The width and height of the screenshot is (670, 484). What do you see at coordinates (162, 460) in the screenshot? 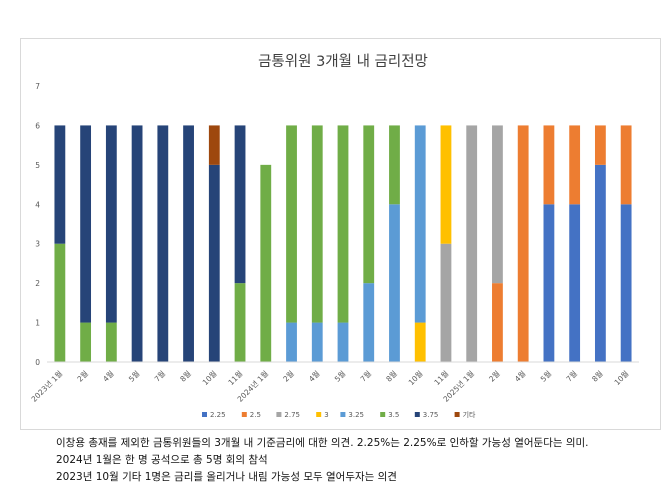
I see `note-2: 2024년 1월은 한 명 공석으로 총 5명 회의 참석` at bounding box center [162, 460].